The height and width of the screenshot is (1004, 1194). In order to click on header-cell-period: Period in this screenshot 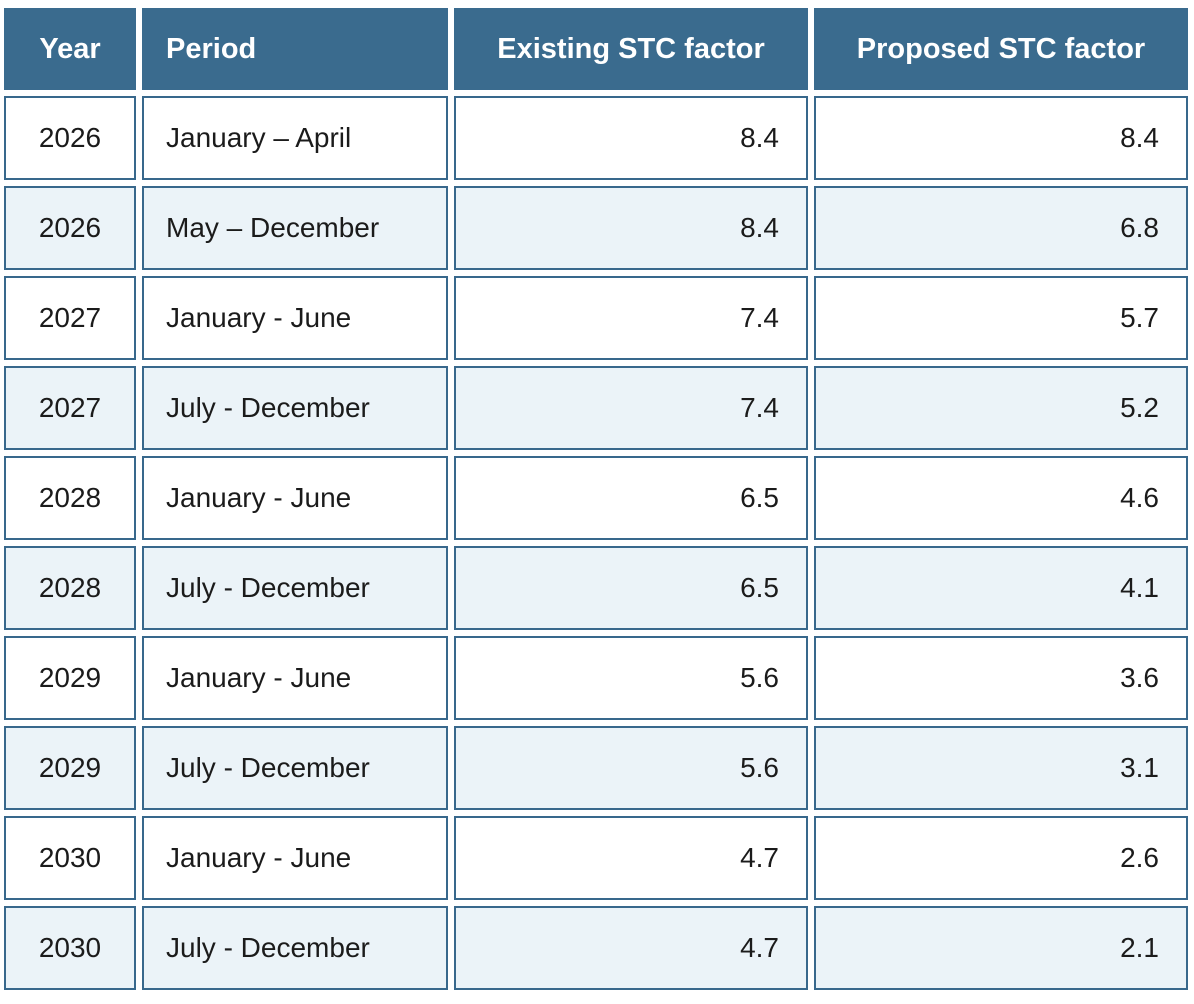, I will do `click(295, 49)`.